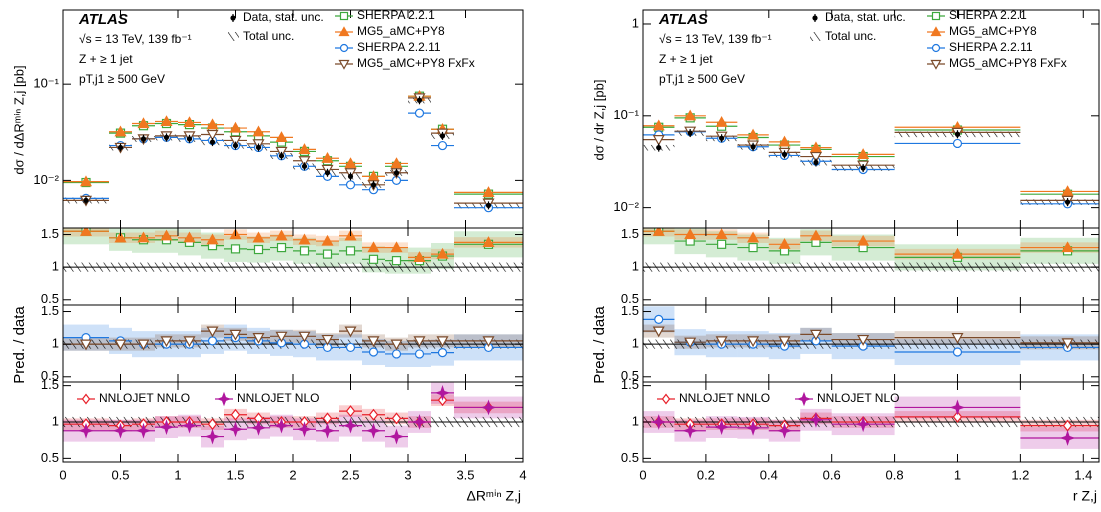  Describe the element at coordinates (642, 474) in the screenshot. I see `x-tick-label: 0` at that location.